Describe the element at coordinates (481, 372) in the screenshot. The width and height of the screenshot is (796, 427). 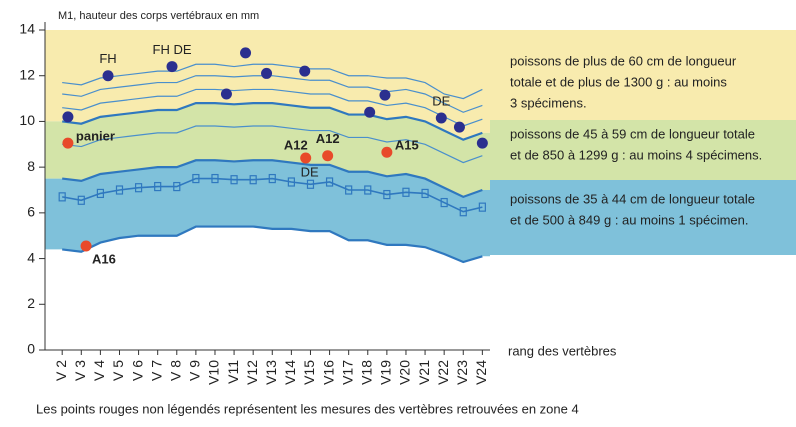
I see `x-tick-label: V24` at that location.